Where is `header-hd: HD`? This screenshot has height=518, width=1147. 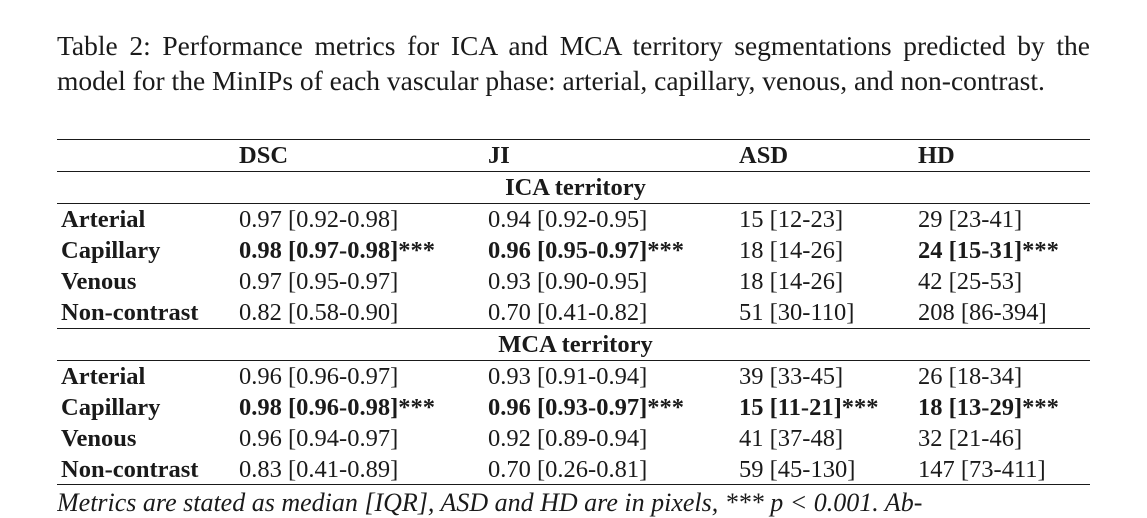
header-hd: HD is located at coordinates (1002, 155).